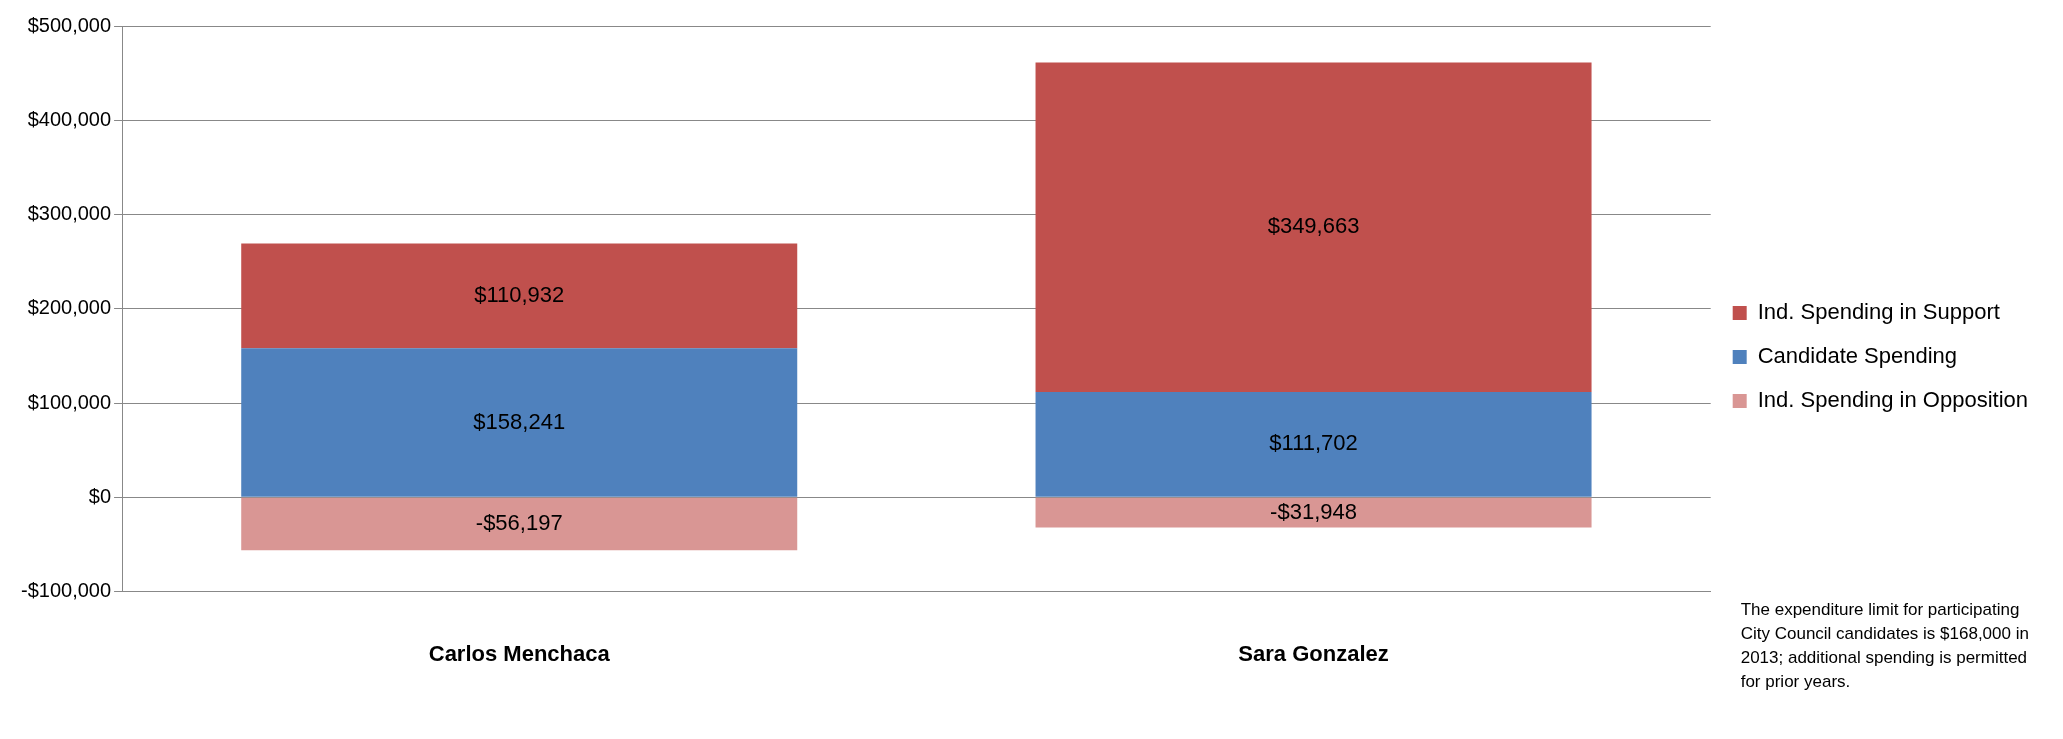 The width and height of the screenshot is (2063, 739). I want to click on y-tick-label: $500,000, so click(69, 24).